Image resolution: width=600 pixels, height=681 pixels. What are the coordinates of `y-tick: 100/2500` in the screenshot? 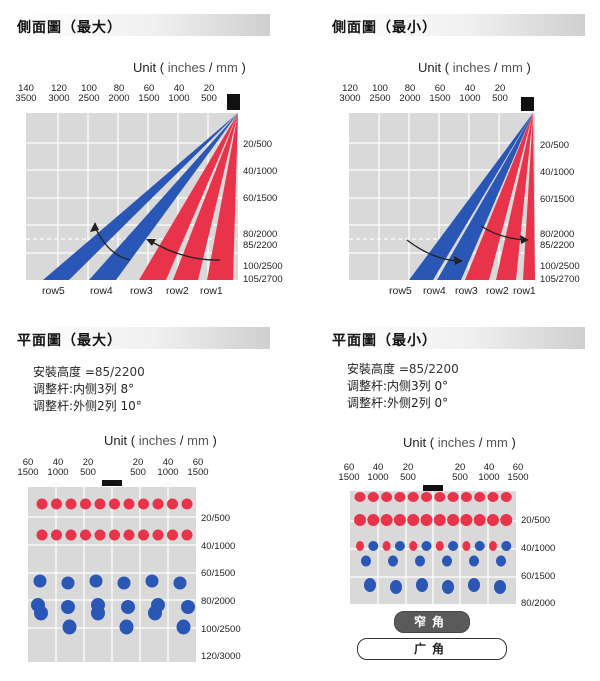 It's located at (263, 266).